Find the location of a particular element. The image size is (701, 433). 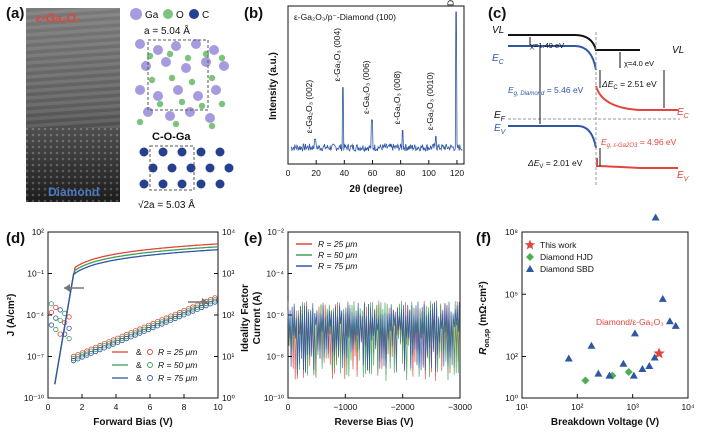

rev-x-axis-label: Reverse Bias (V) is located at coordinates (374, 422).